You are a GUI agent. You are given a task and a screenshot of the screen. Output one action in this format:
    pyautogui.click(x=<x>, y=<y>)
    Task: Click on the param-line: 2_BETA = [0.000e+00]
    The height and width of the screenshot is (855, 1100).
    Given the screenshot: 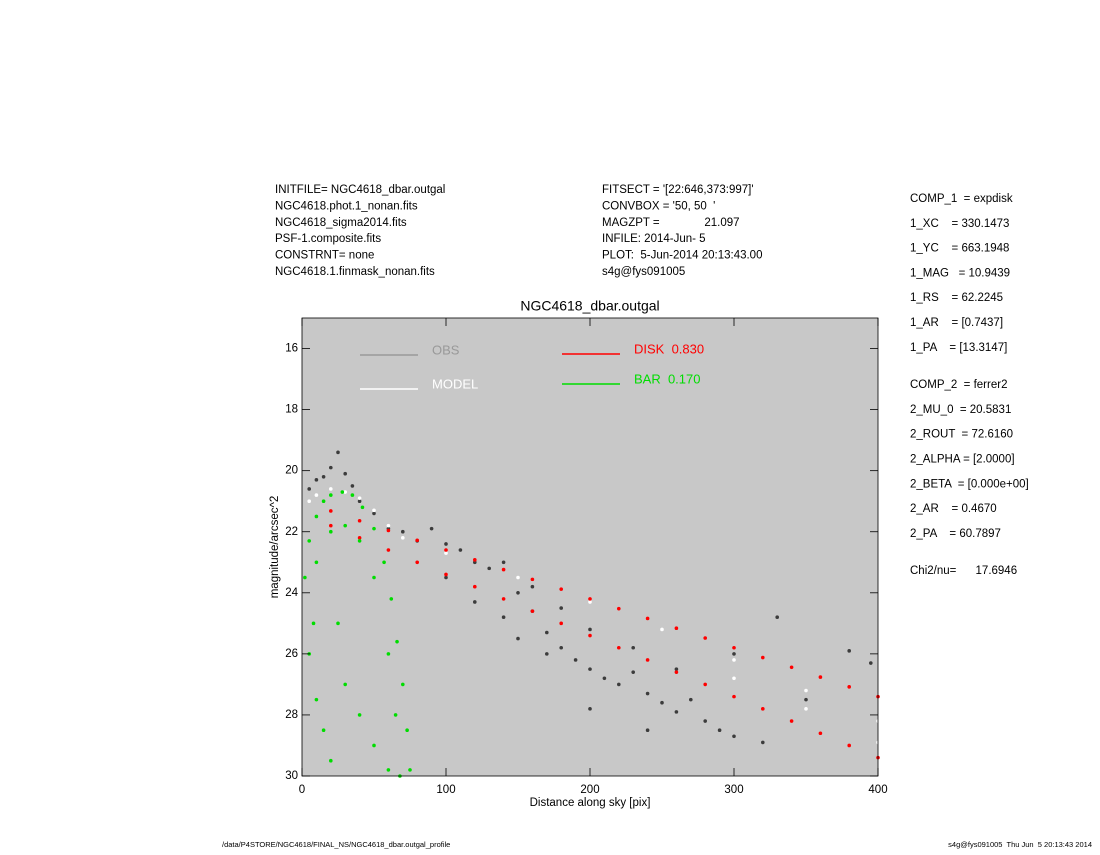 What is the action you would take?
    pyautogui.click(x=969, y=484)
    